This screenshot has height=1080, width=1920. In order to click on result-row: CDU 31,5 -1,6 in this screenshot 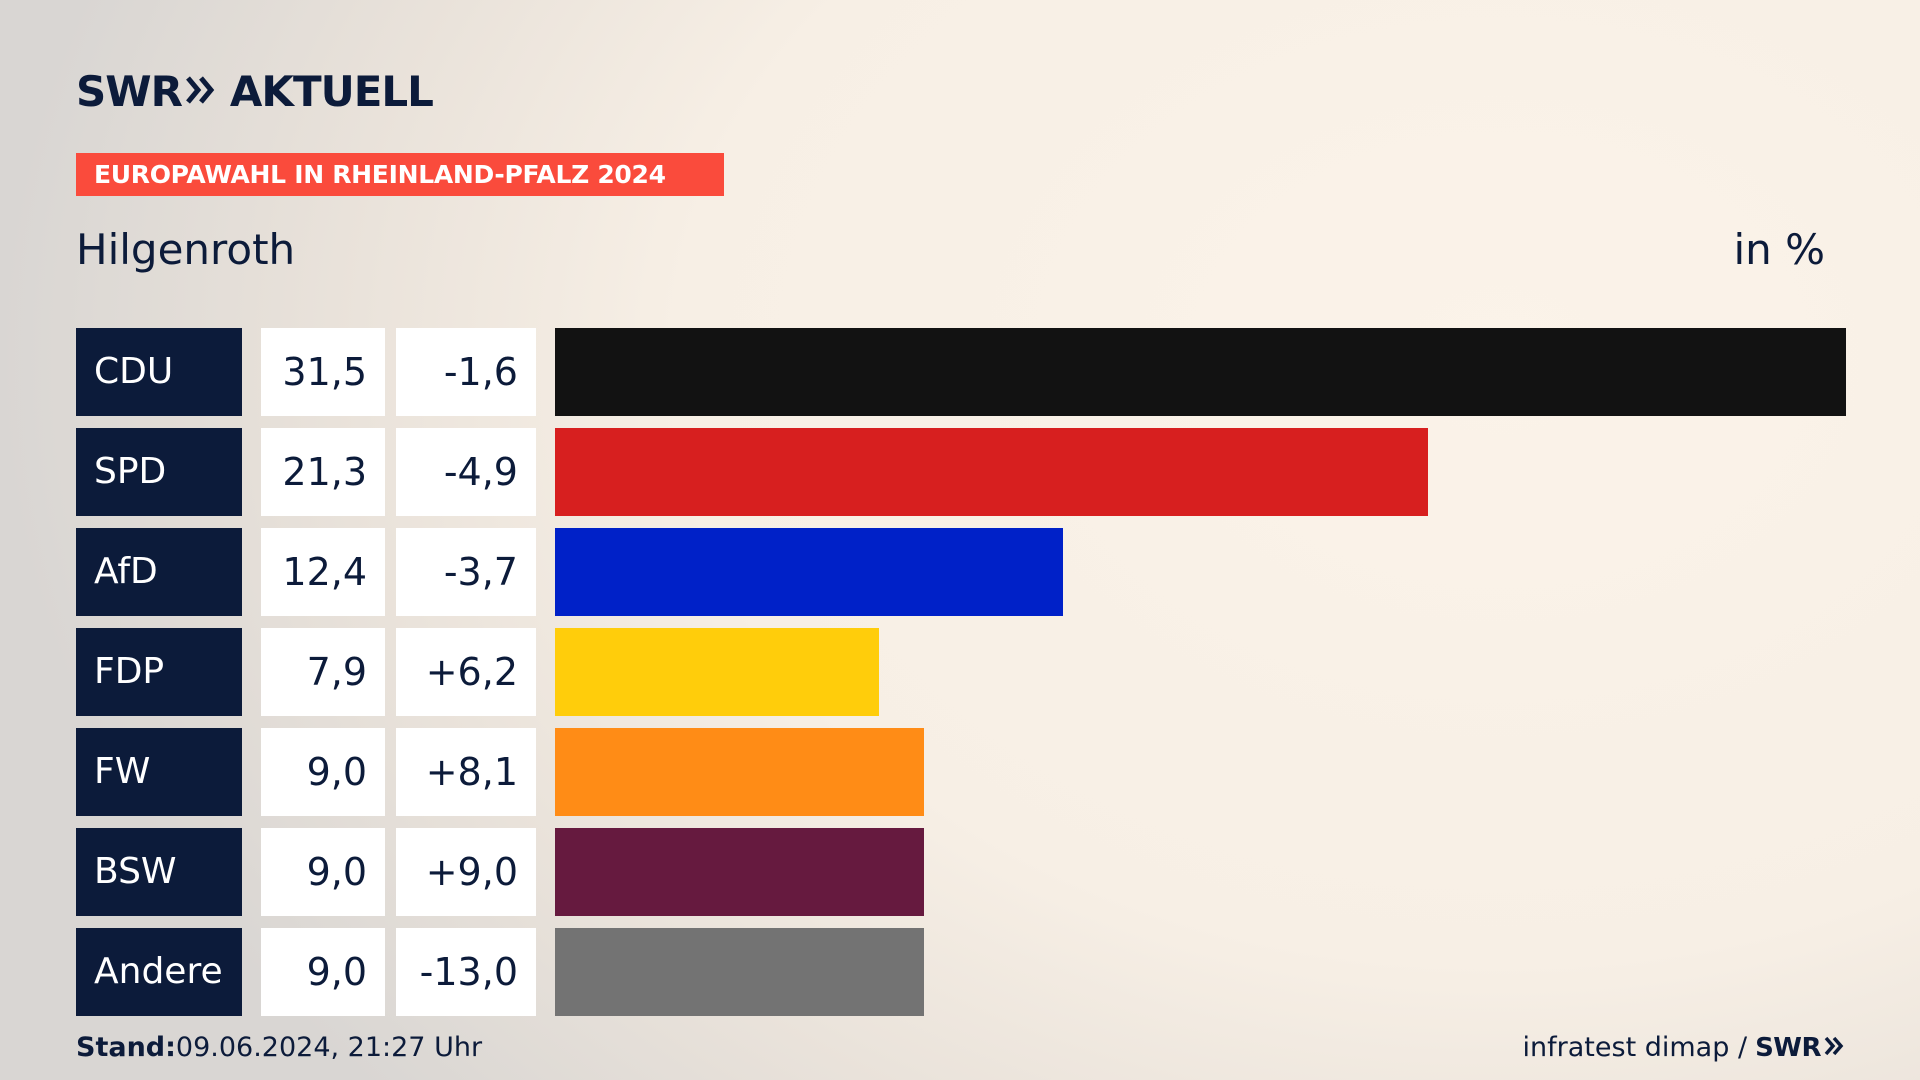, I will do `click(961, 372)`.